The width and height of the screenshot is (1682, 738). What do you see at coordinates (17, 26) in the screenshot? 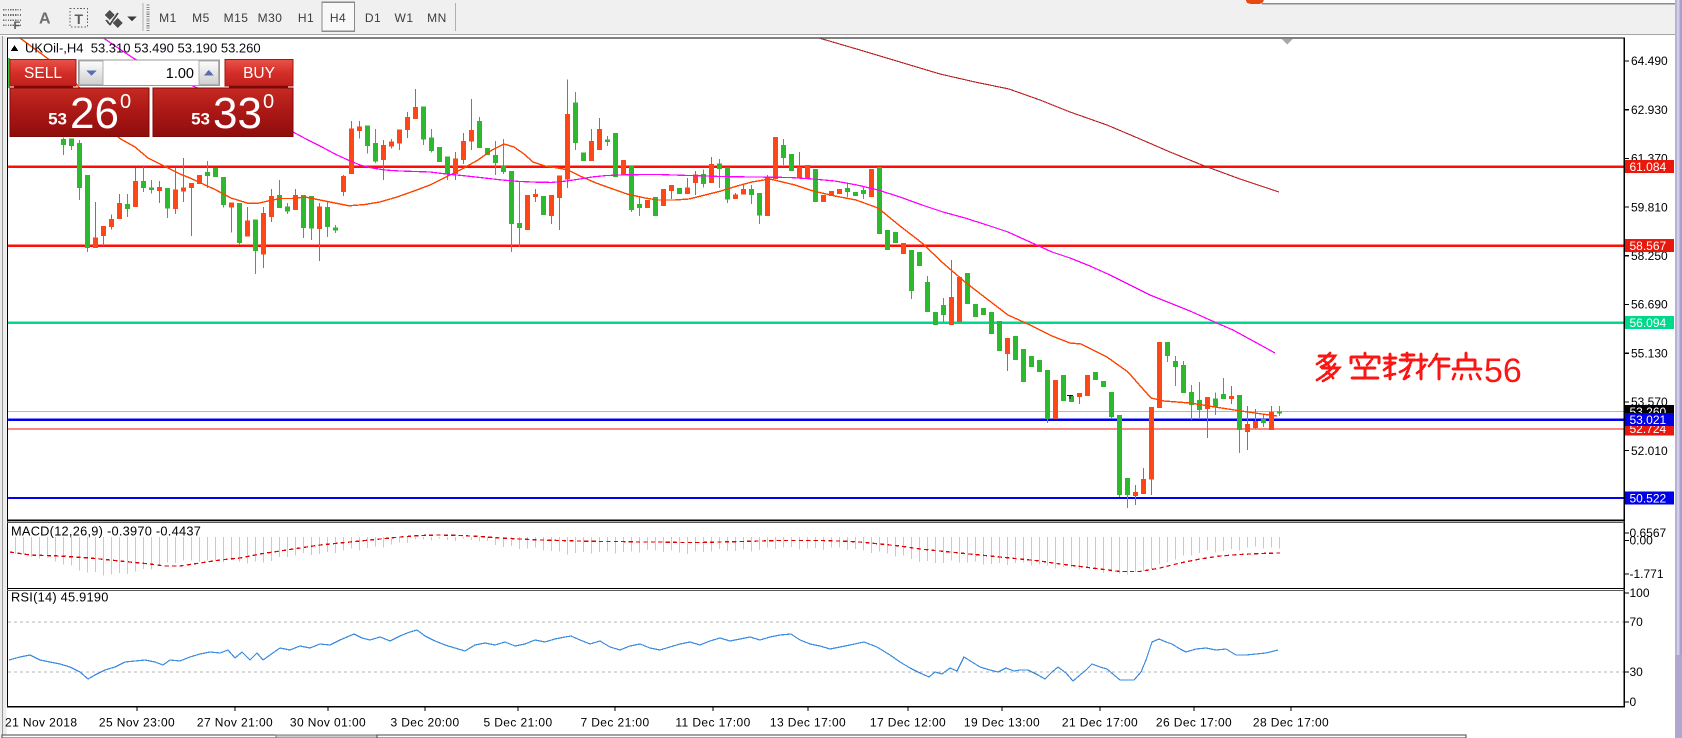
I see `svg-text: F` at bounding box center [17, 26].